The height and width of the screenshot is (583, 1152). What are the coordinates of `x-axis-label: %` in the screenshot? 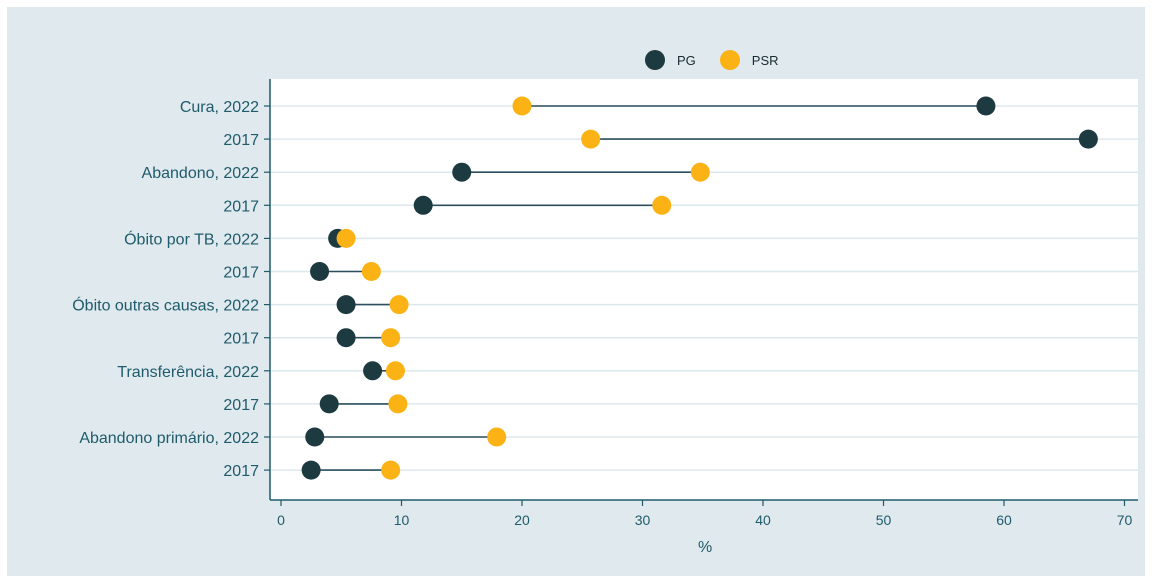 It's located at (705, 547).